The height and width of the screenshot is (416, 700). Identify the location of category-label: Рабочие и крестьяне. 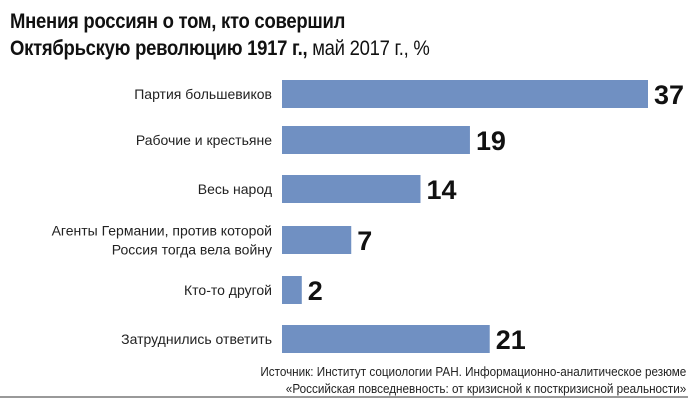
(204, 140).